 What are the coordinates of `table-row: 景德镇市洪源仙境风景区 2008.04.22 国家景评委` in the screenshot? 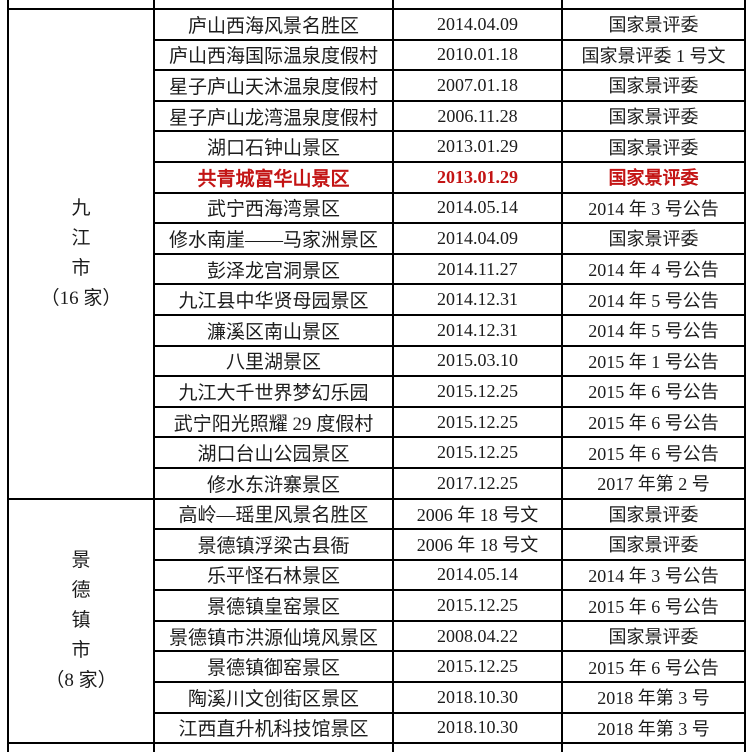 It's located at (377, 636).